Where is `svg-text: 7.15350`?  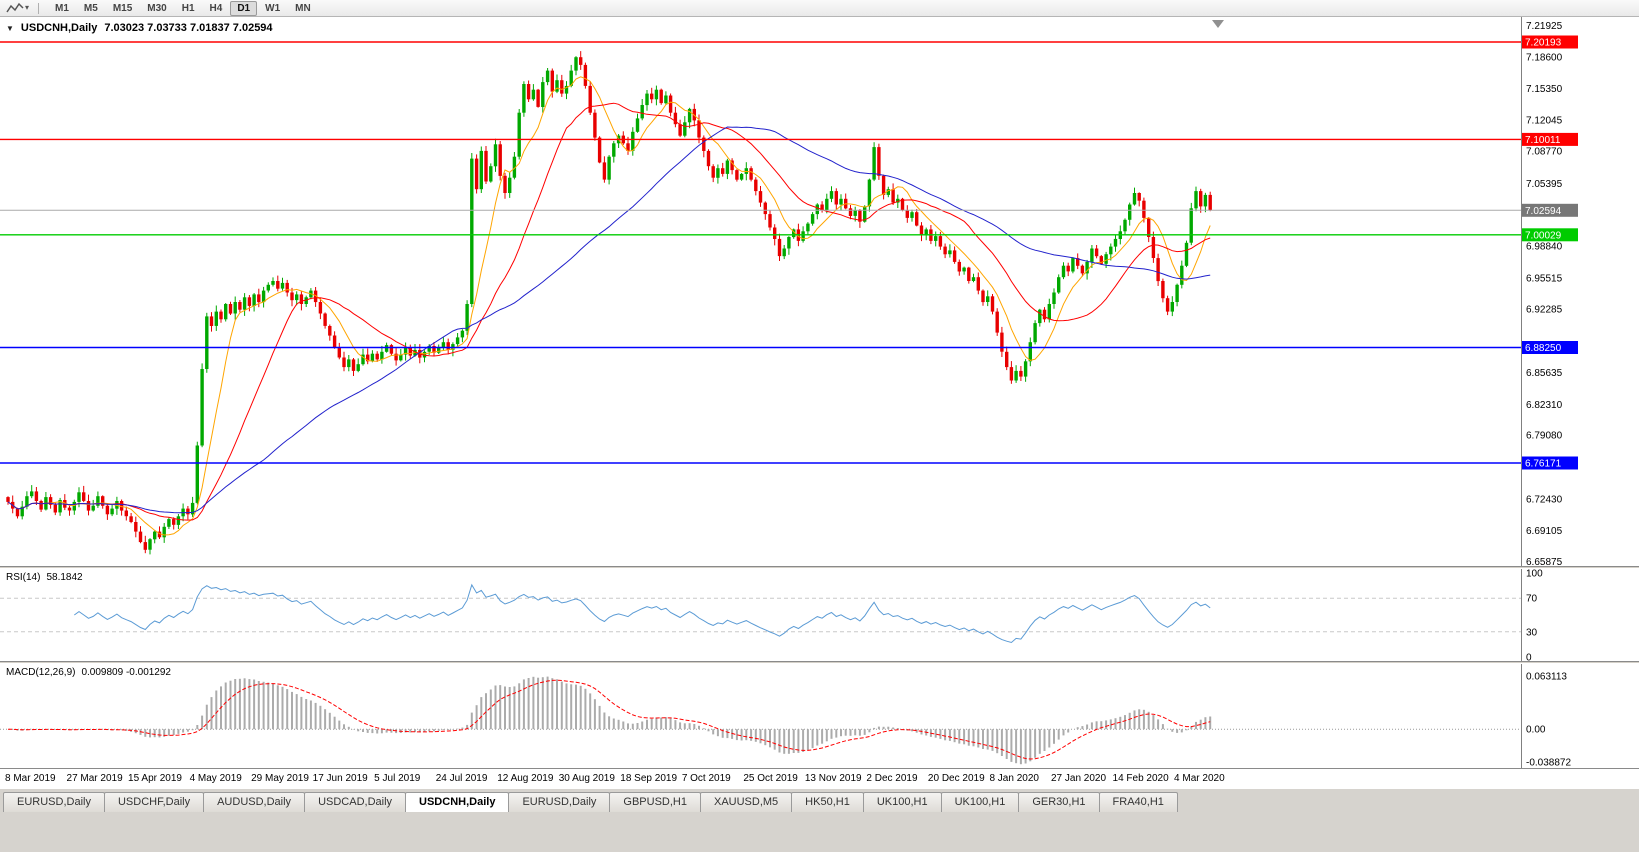
svg-text: 7.15350 is located at coordinates (1544, 89).